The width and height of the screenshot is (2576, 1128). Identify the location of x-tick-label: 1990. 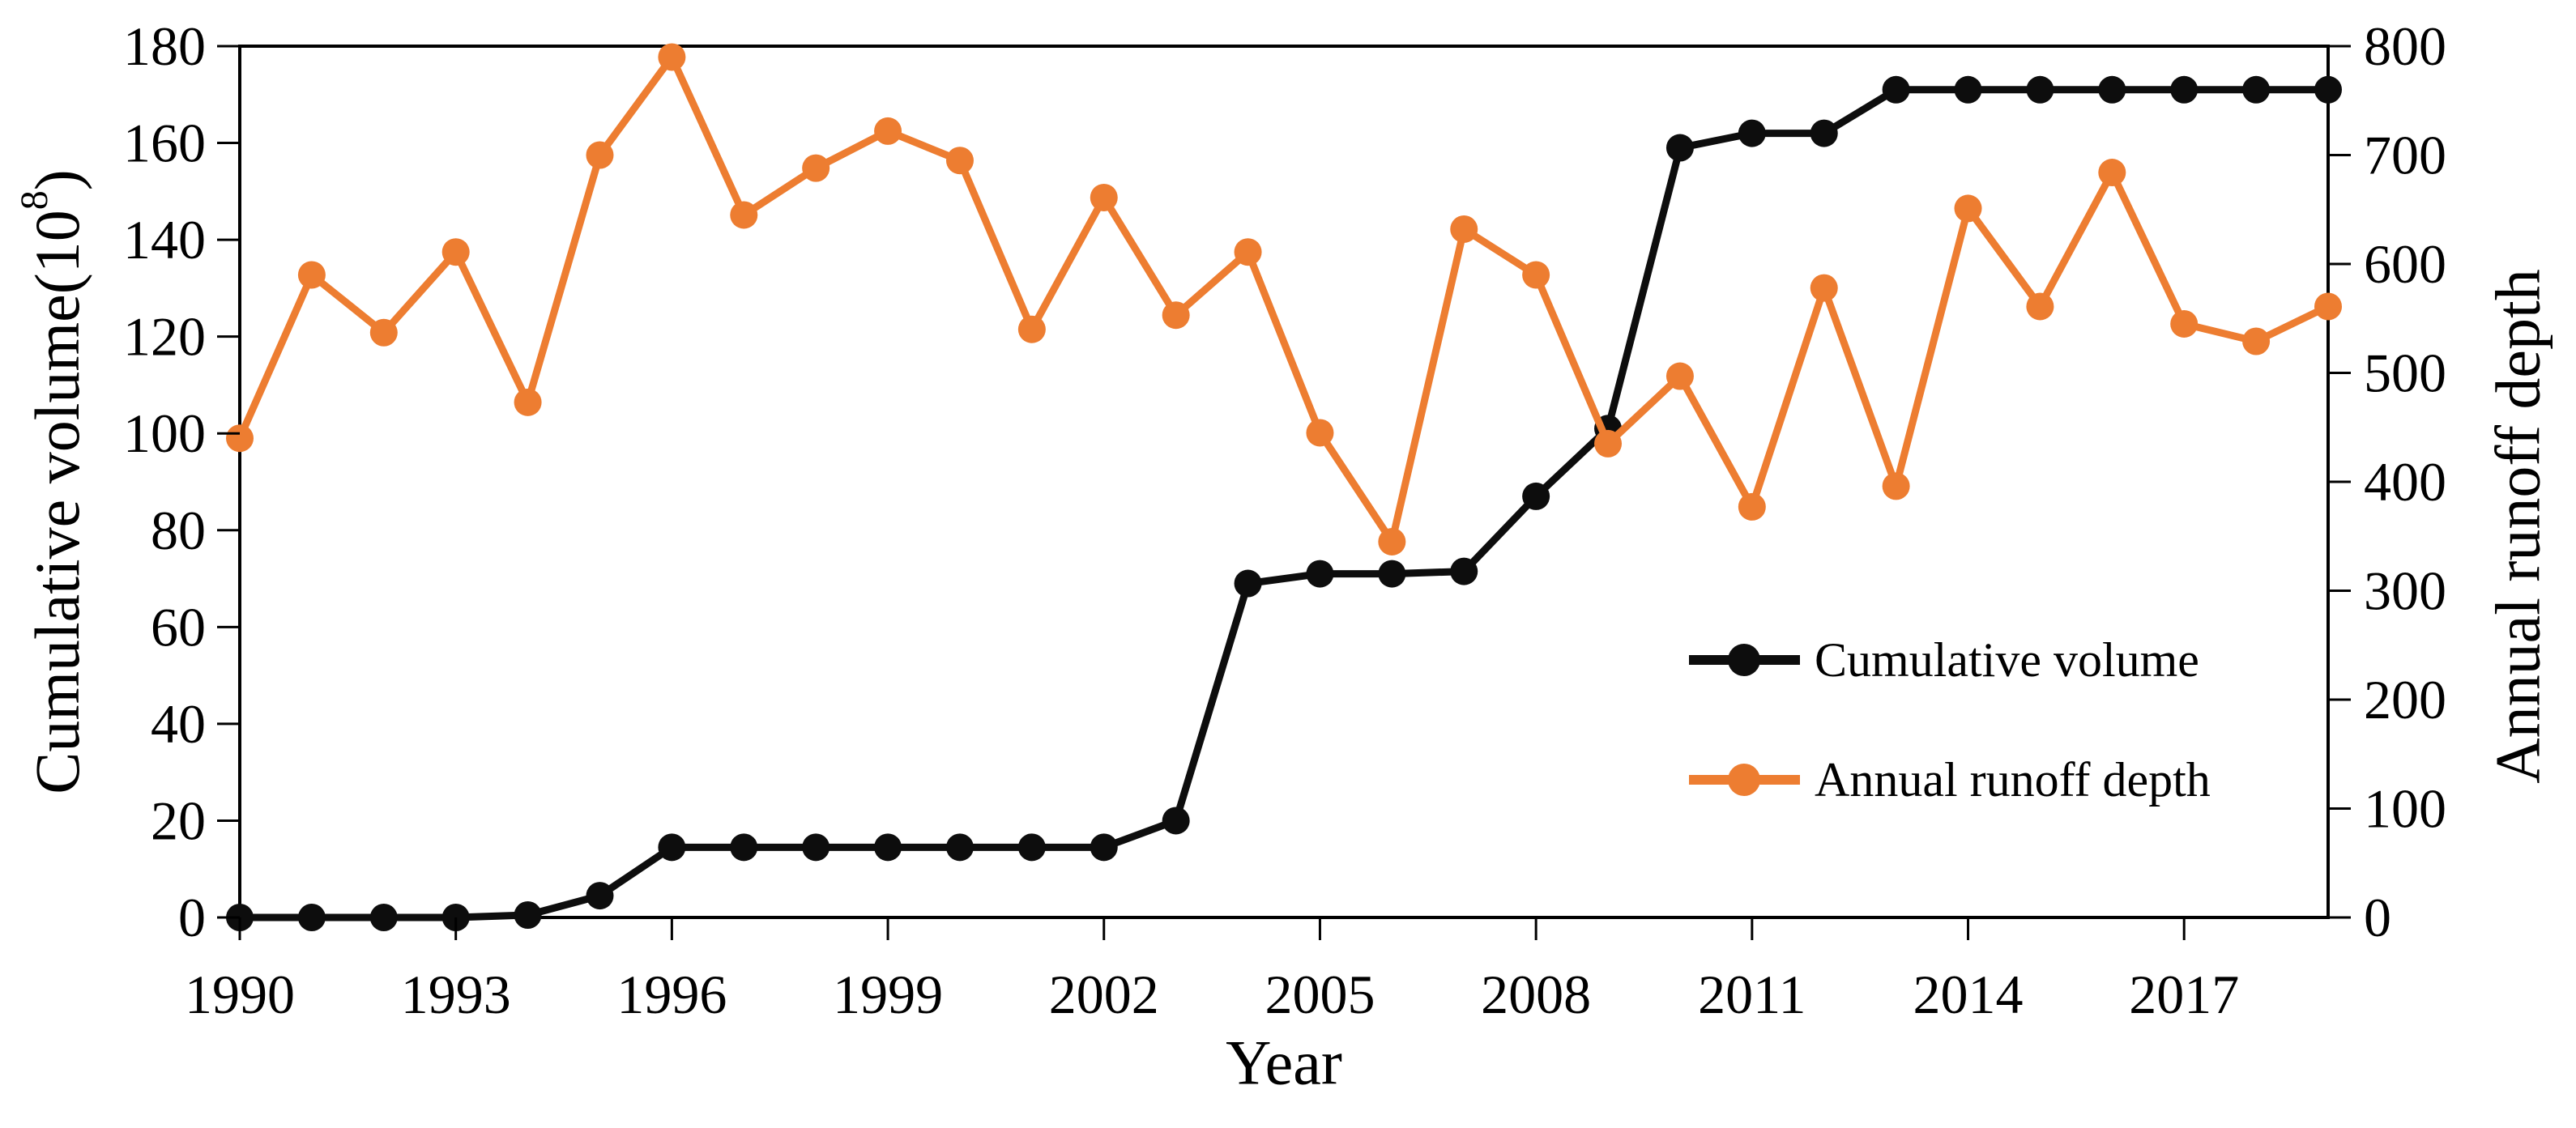
(240, 994).